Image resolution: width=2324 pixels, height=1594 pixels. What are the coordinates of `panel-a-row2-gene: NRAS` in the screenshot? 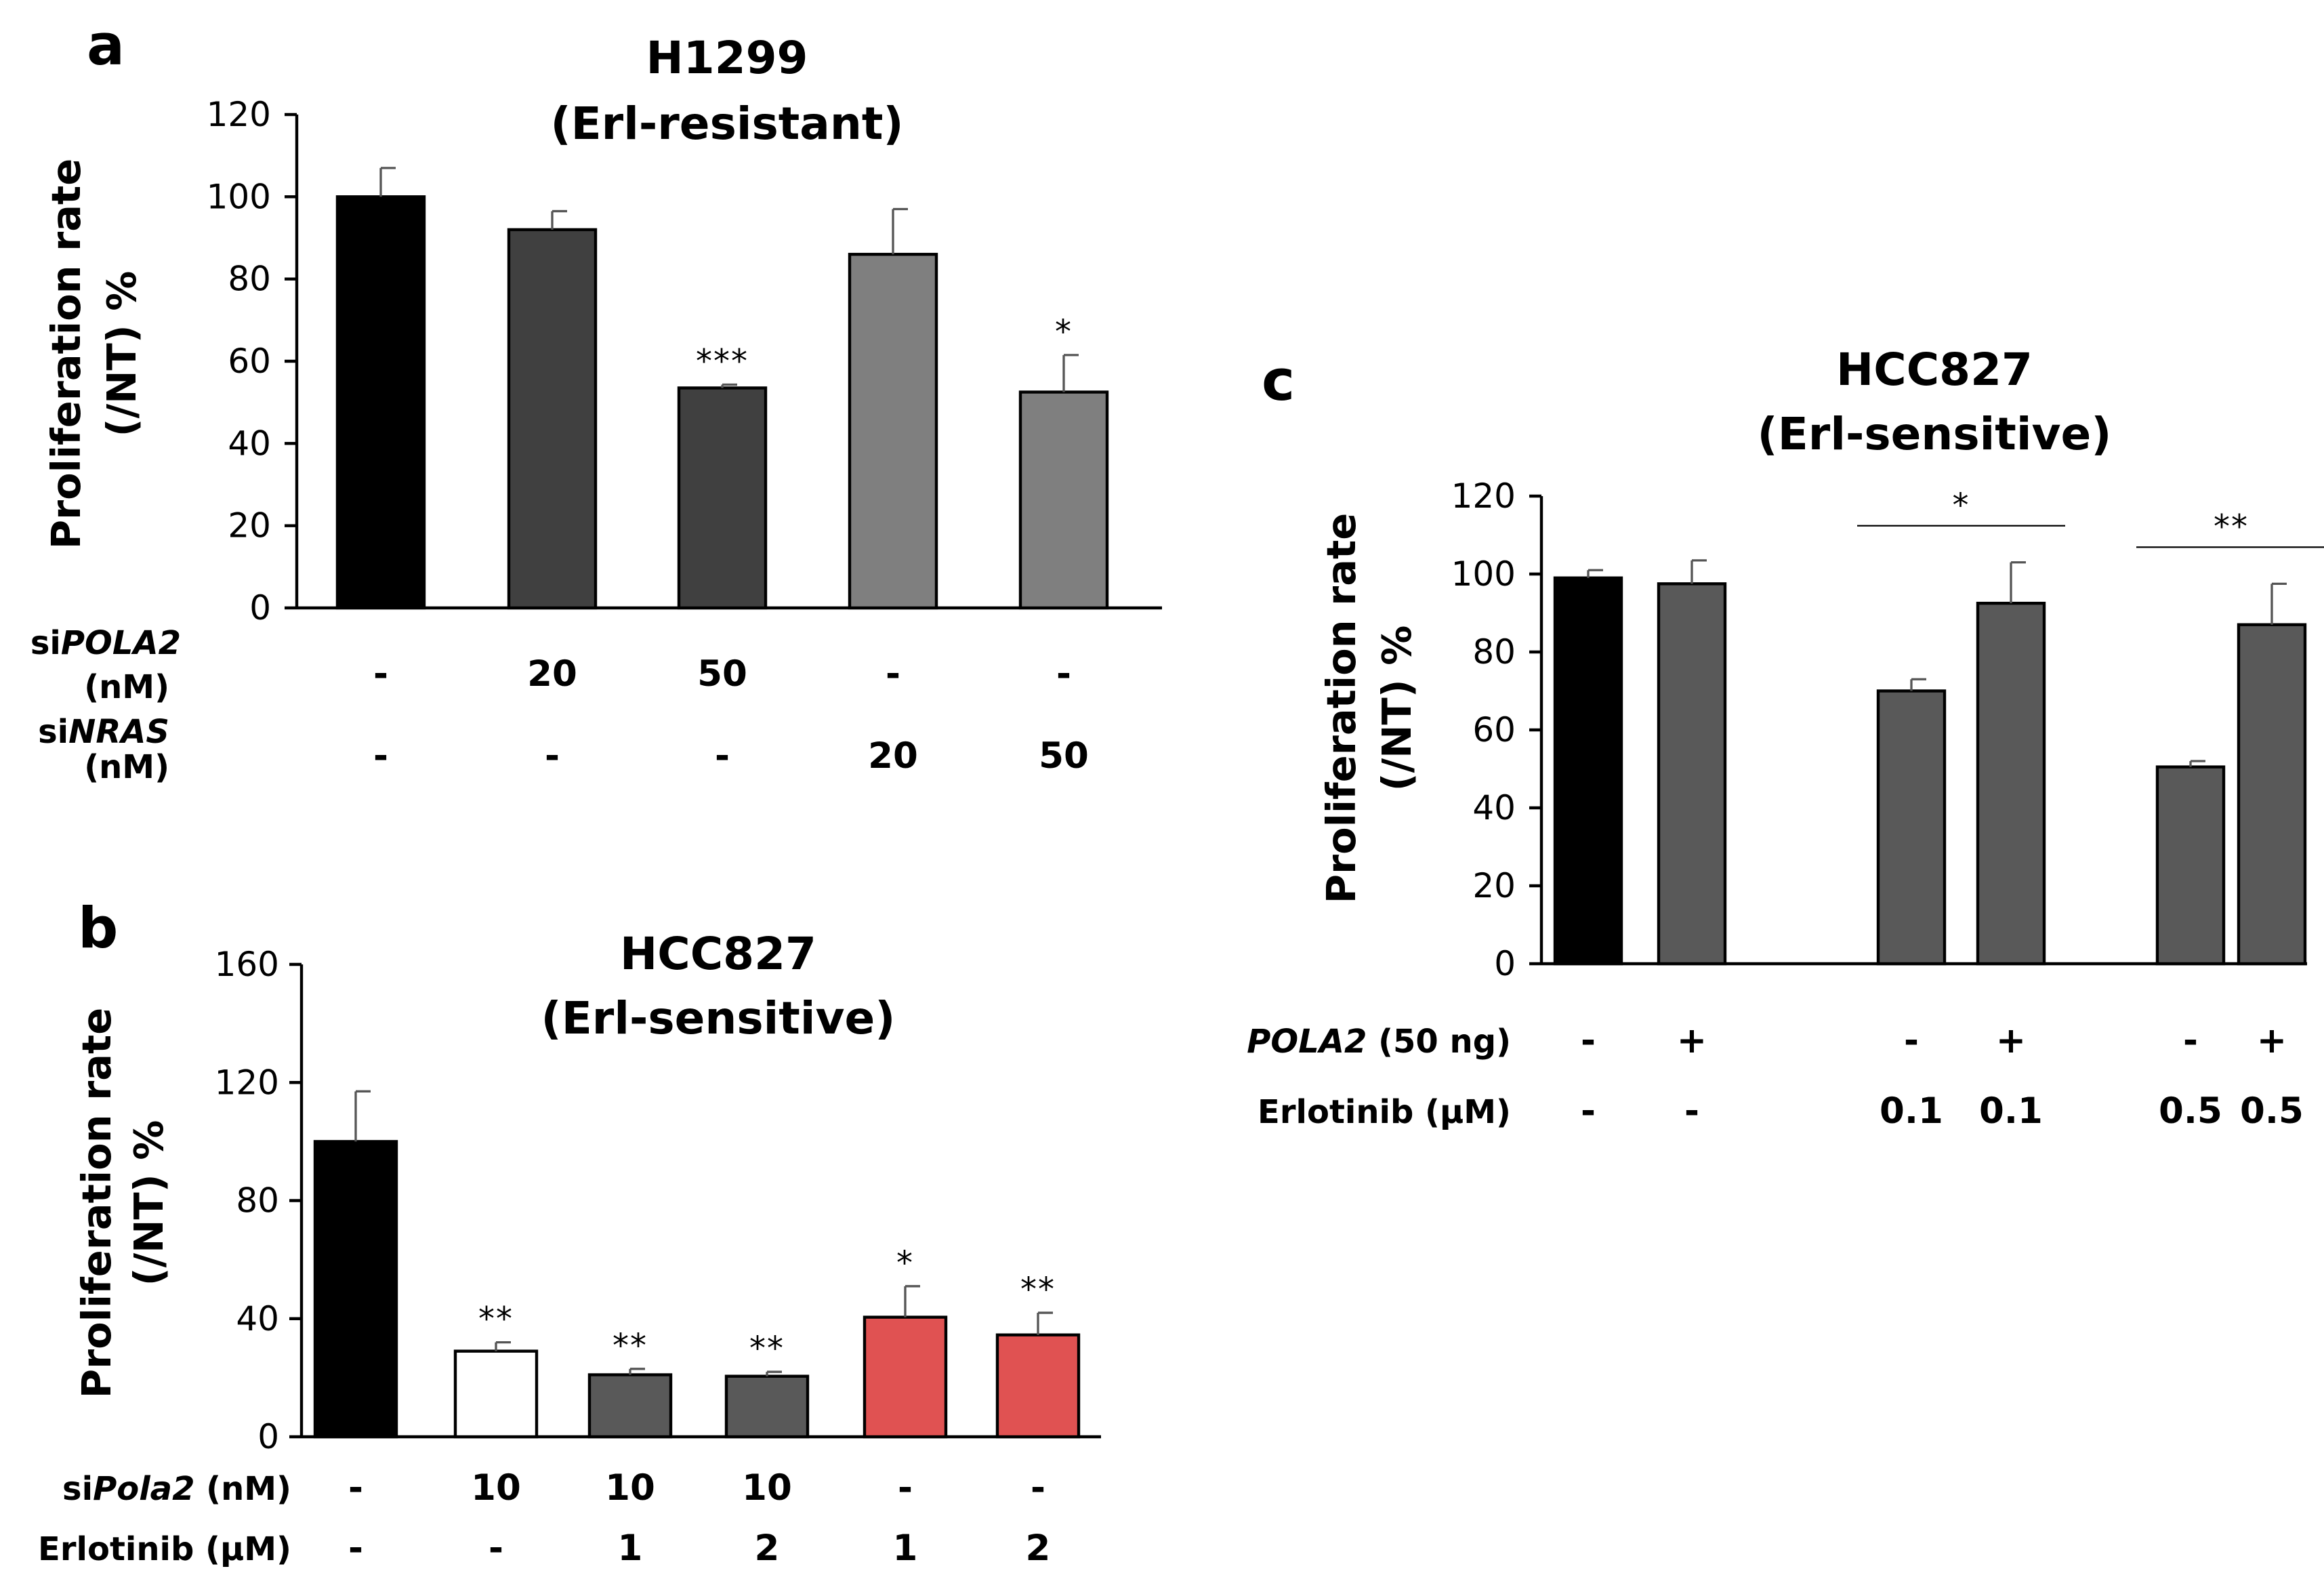 It's located at (118, 732).